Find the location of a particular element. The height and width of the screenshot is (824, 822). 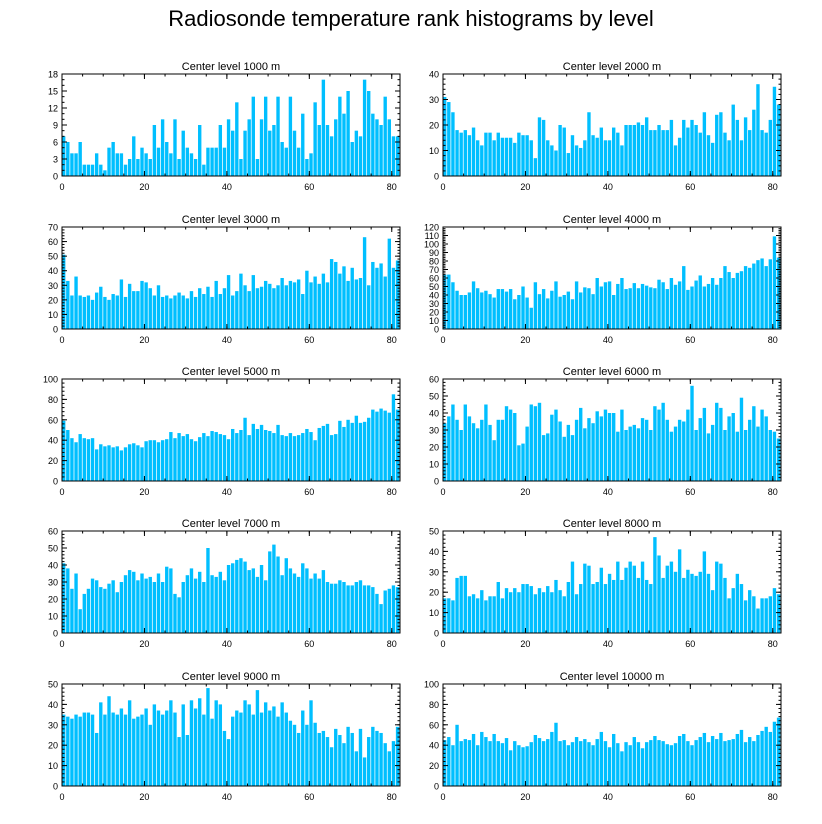

panel-9: Center level 9000 m 0 10 20 30 40 50 0 20 40 60 80 is located at coordinates (224, 736).